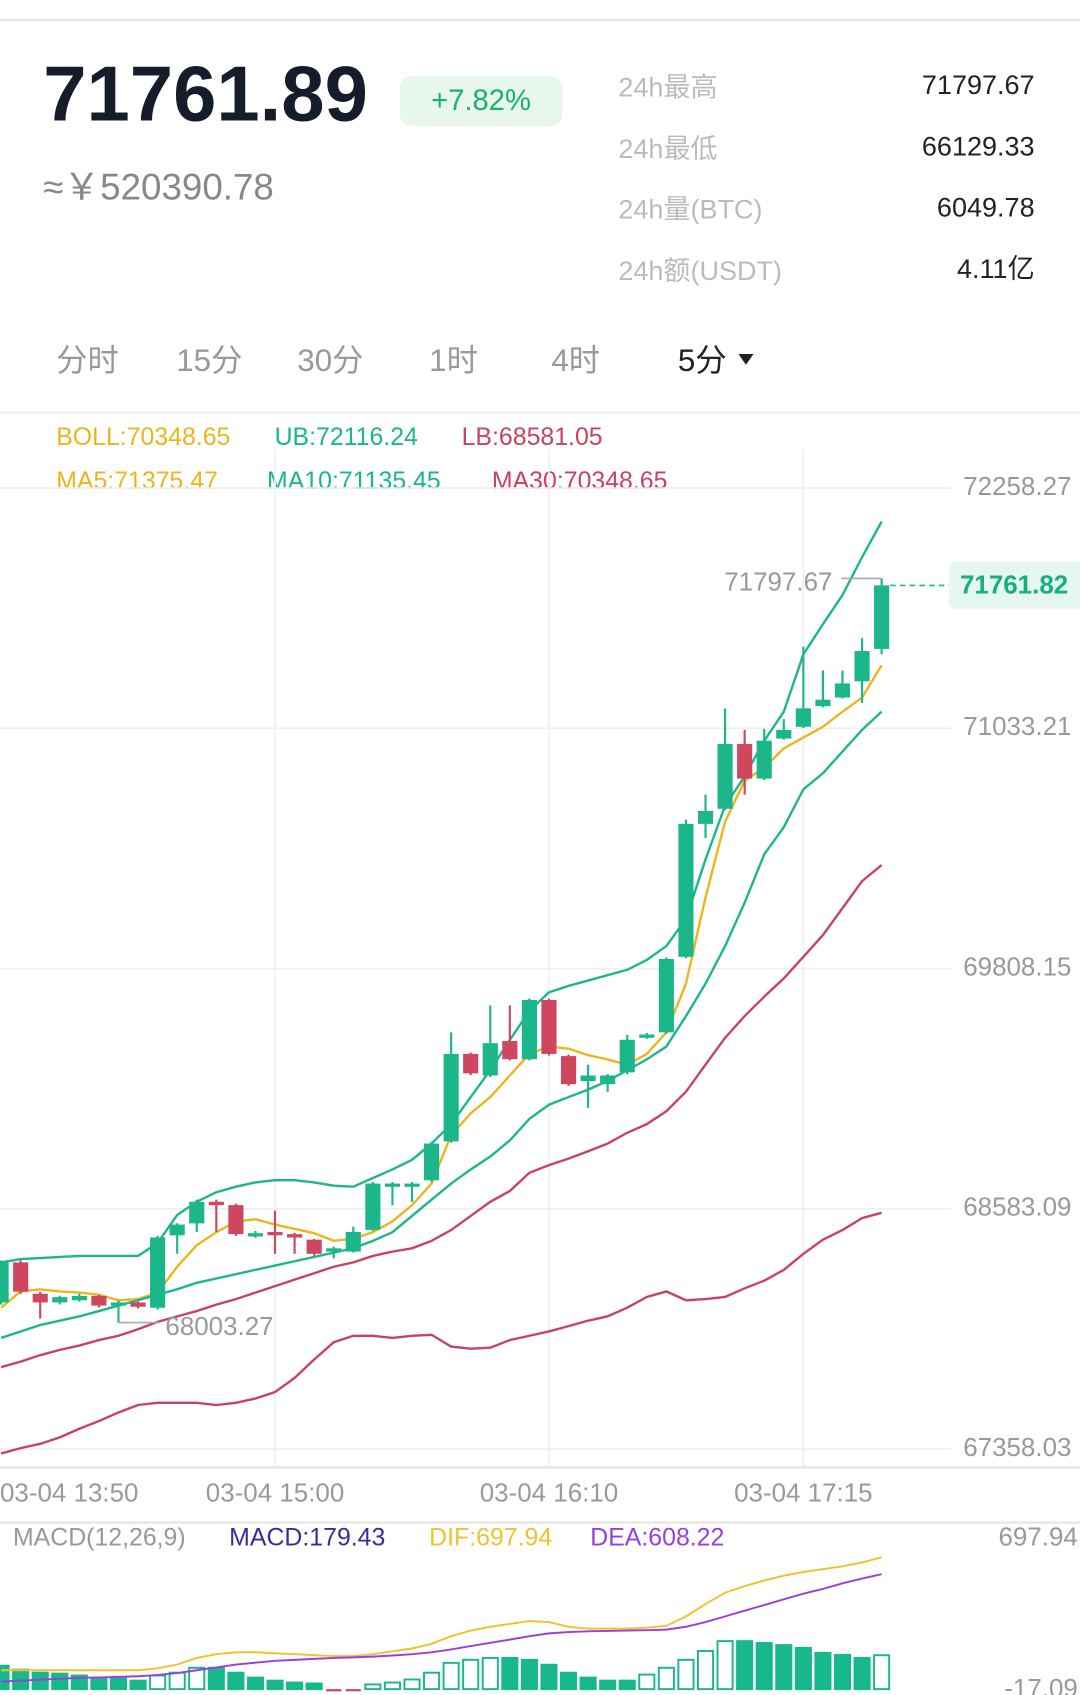  Describe the element at coordinates (1017, 727) in the screenshot. I see `y-tick-label: 71033.21` at that location.